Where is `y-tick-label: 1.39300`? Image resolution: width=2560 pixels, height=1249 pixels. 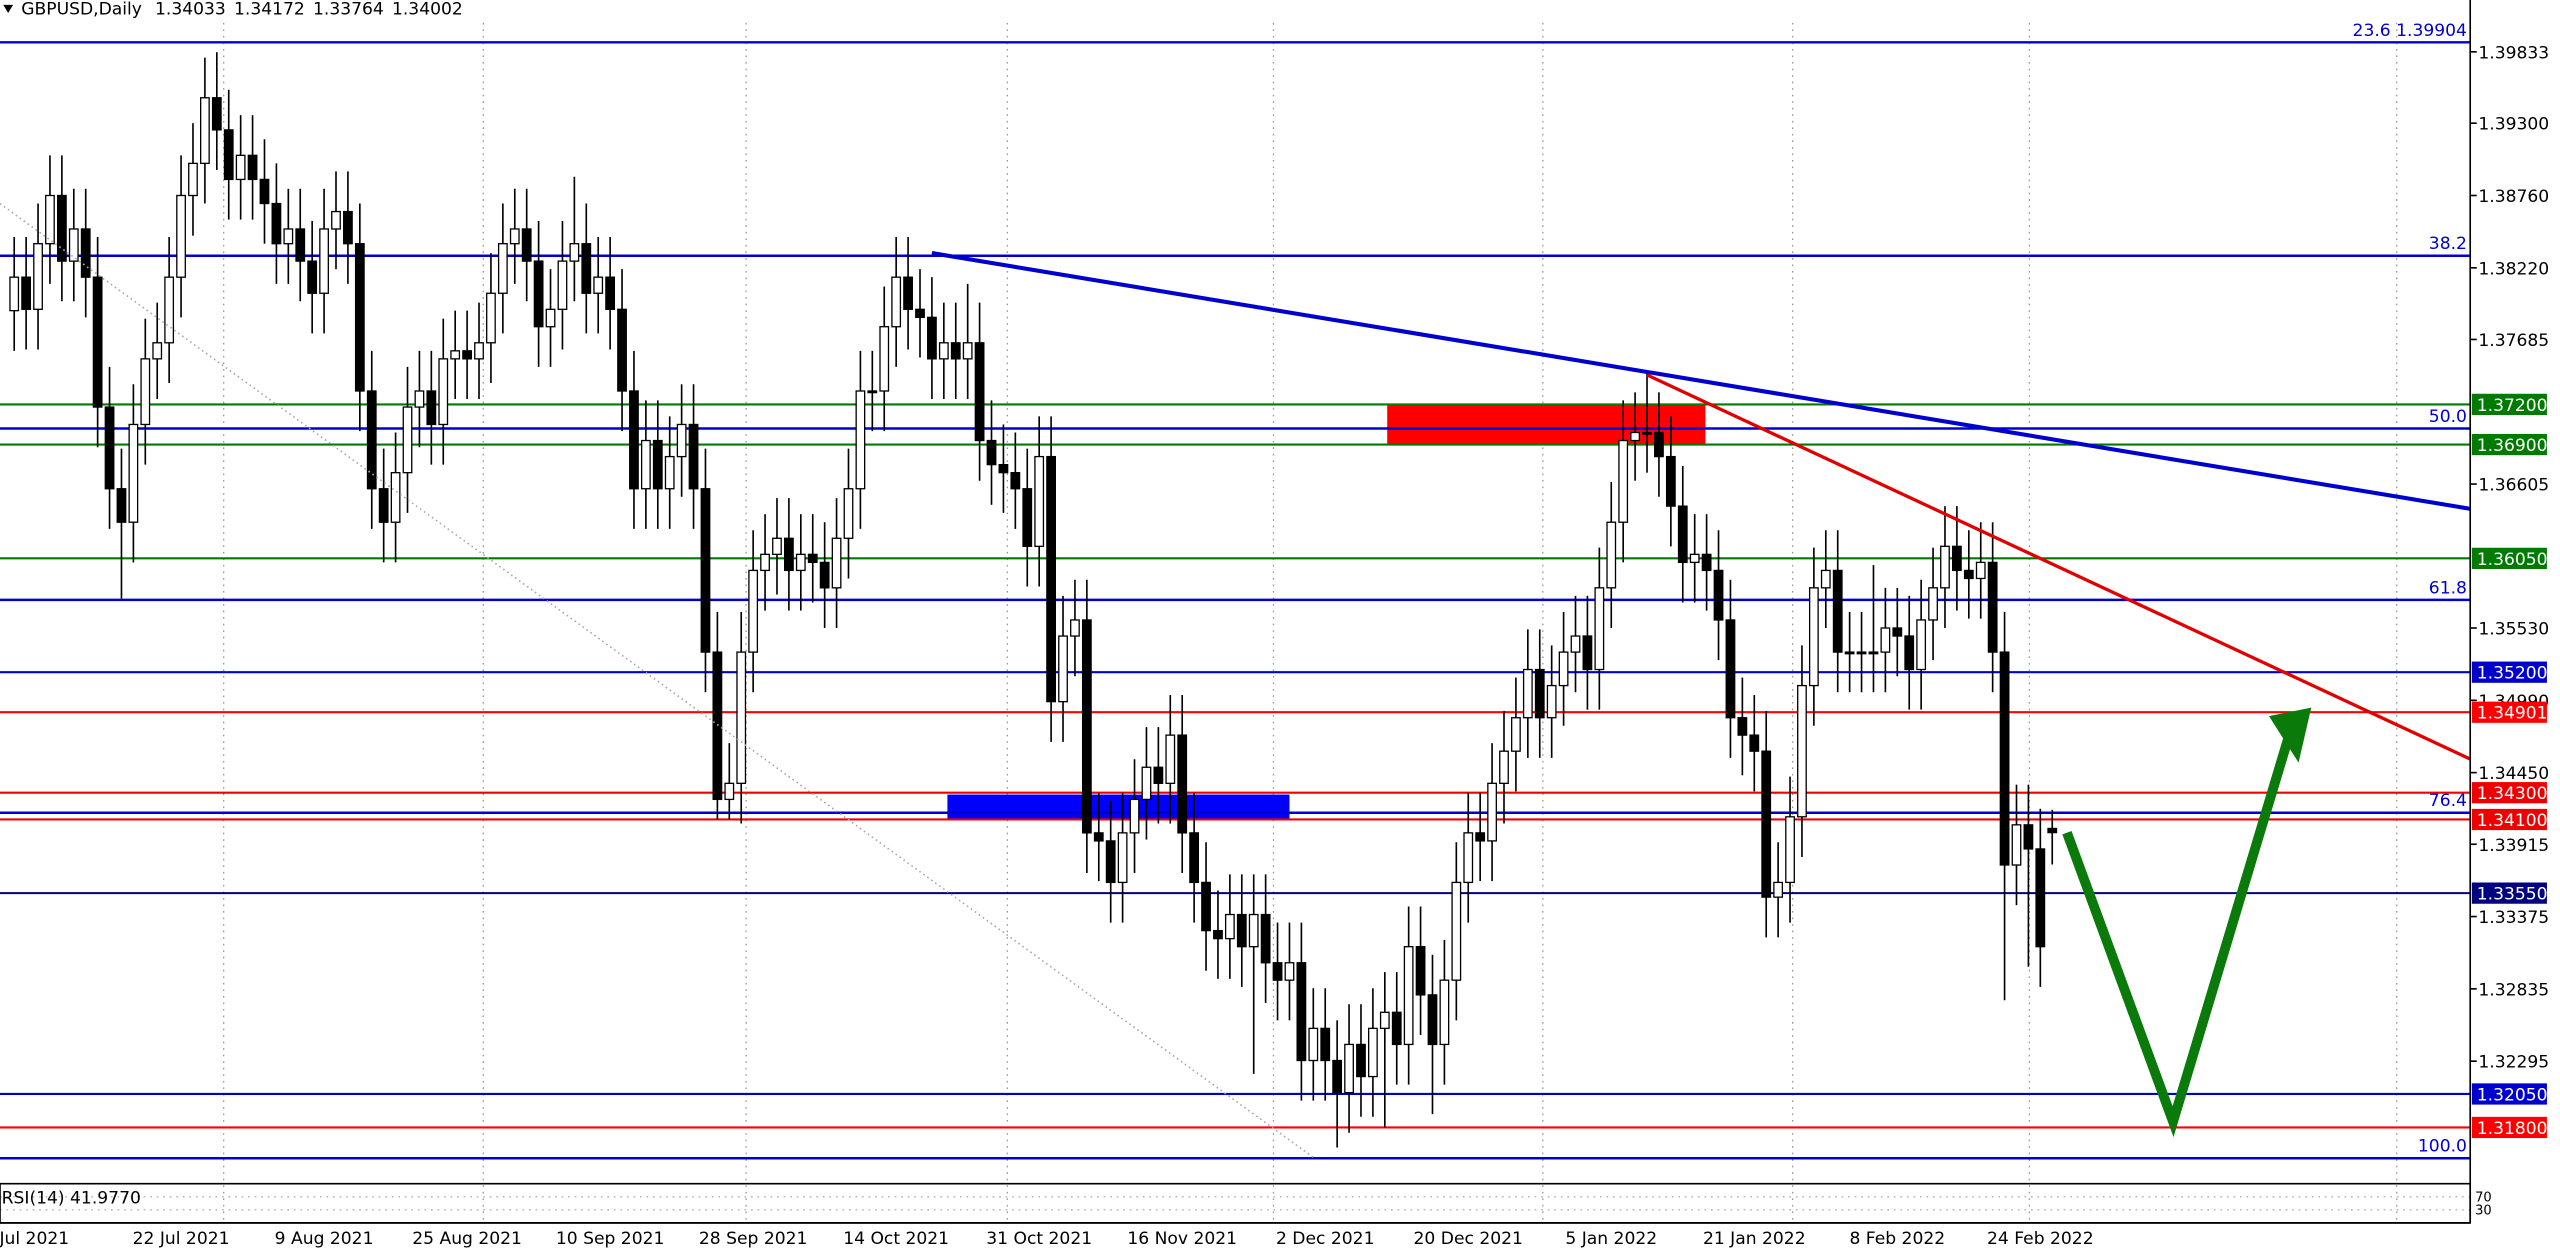
y-tick-label: 1.39300 is located at coordinates (2513, 125).